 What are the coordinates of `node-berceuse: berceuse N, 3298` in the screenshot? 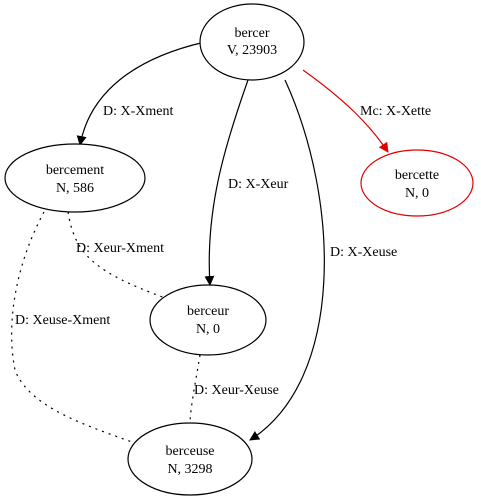 It's located at (190, 459).